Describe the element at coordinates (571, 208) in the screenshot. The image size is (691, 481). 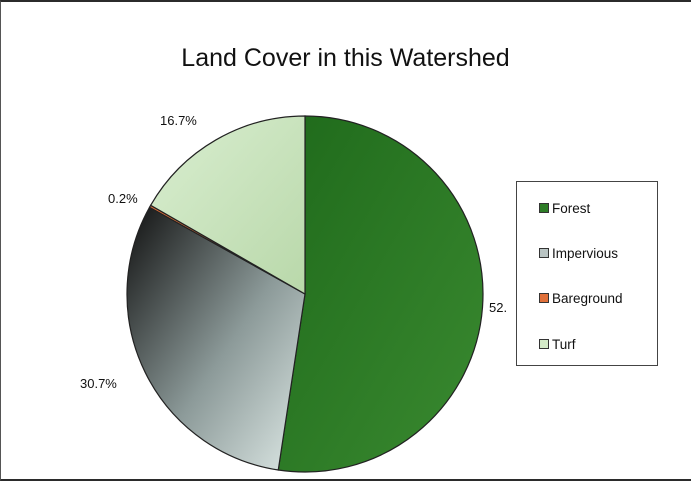
I see `legend-label-forest: Forest` at that location.